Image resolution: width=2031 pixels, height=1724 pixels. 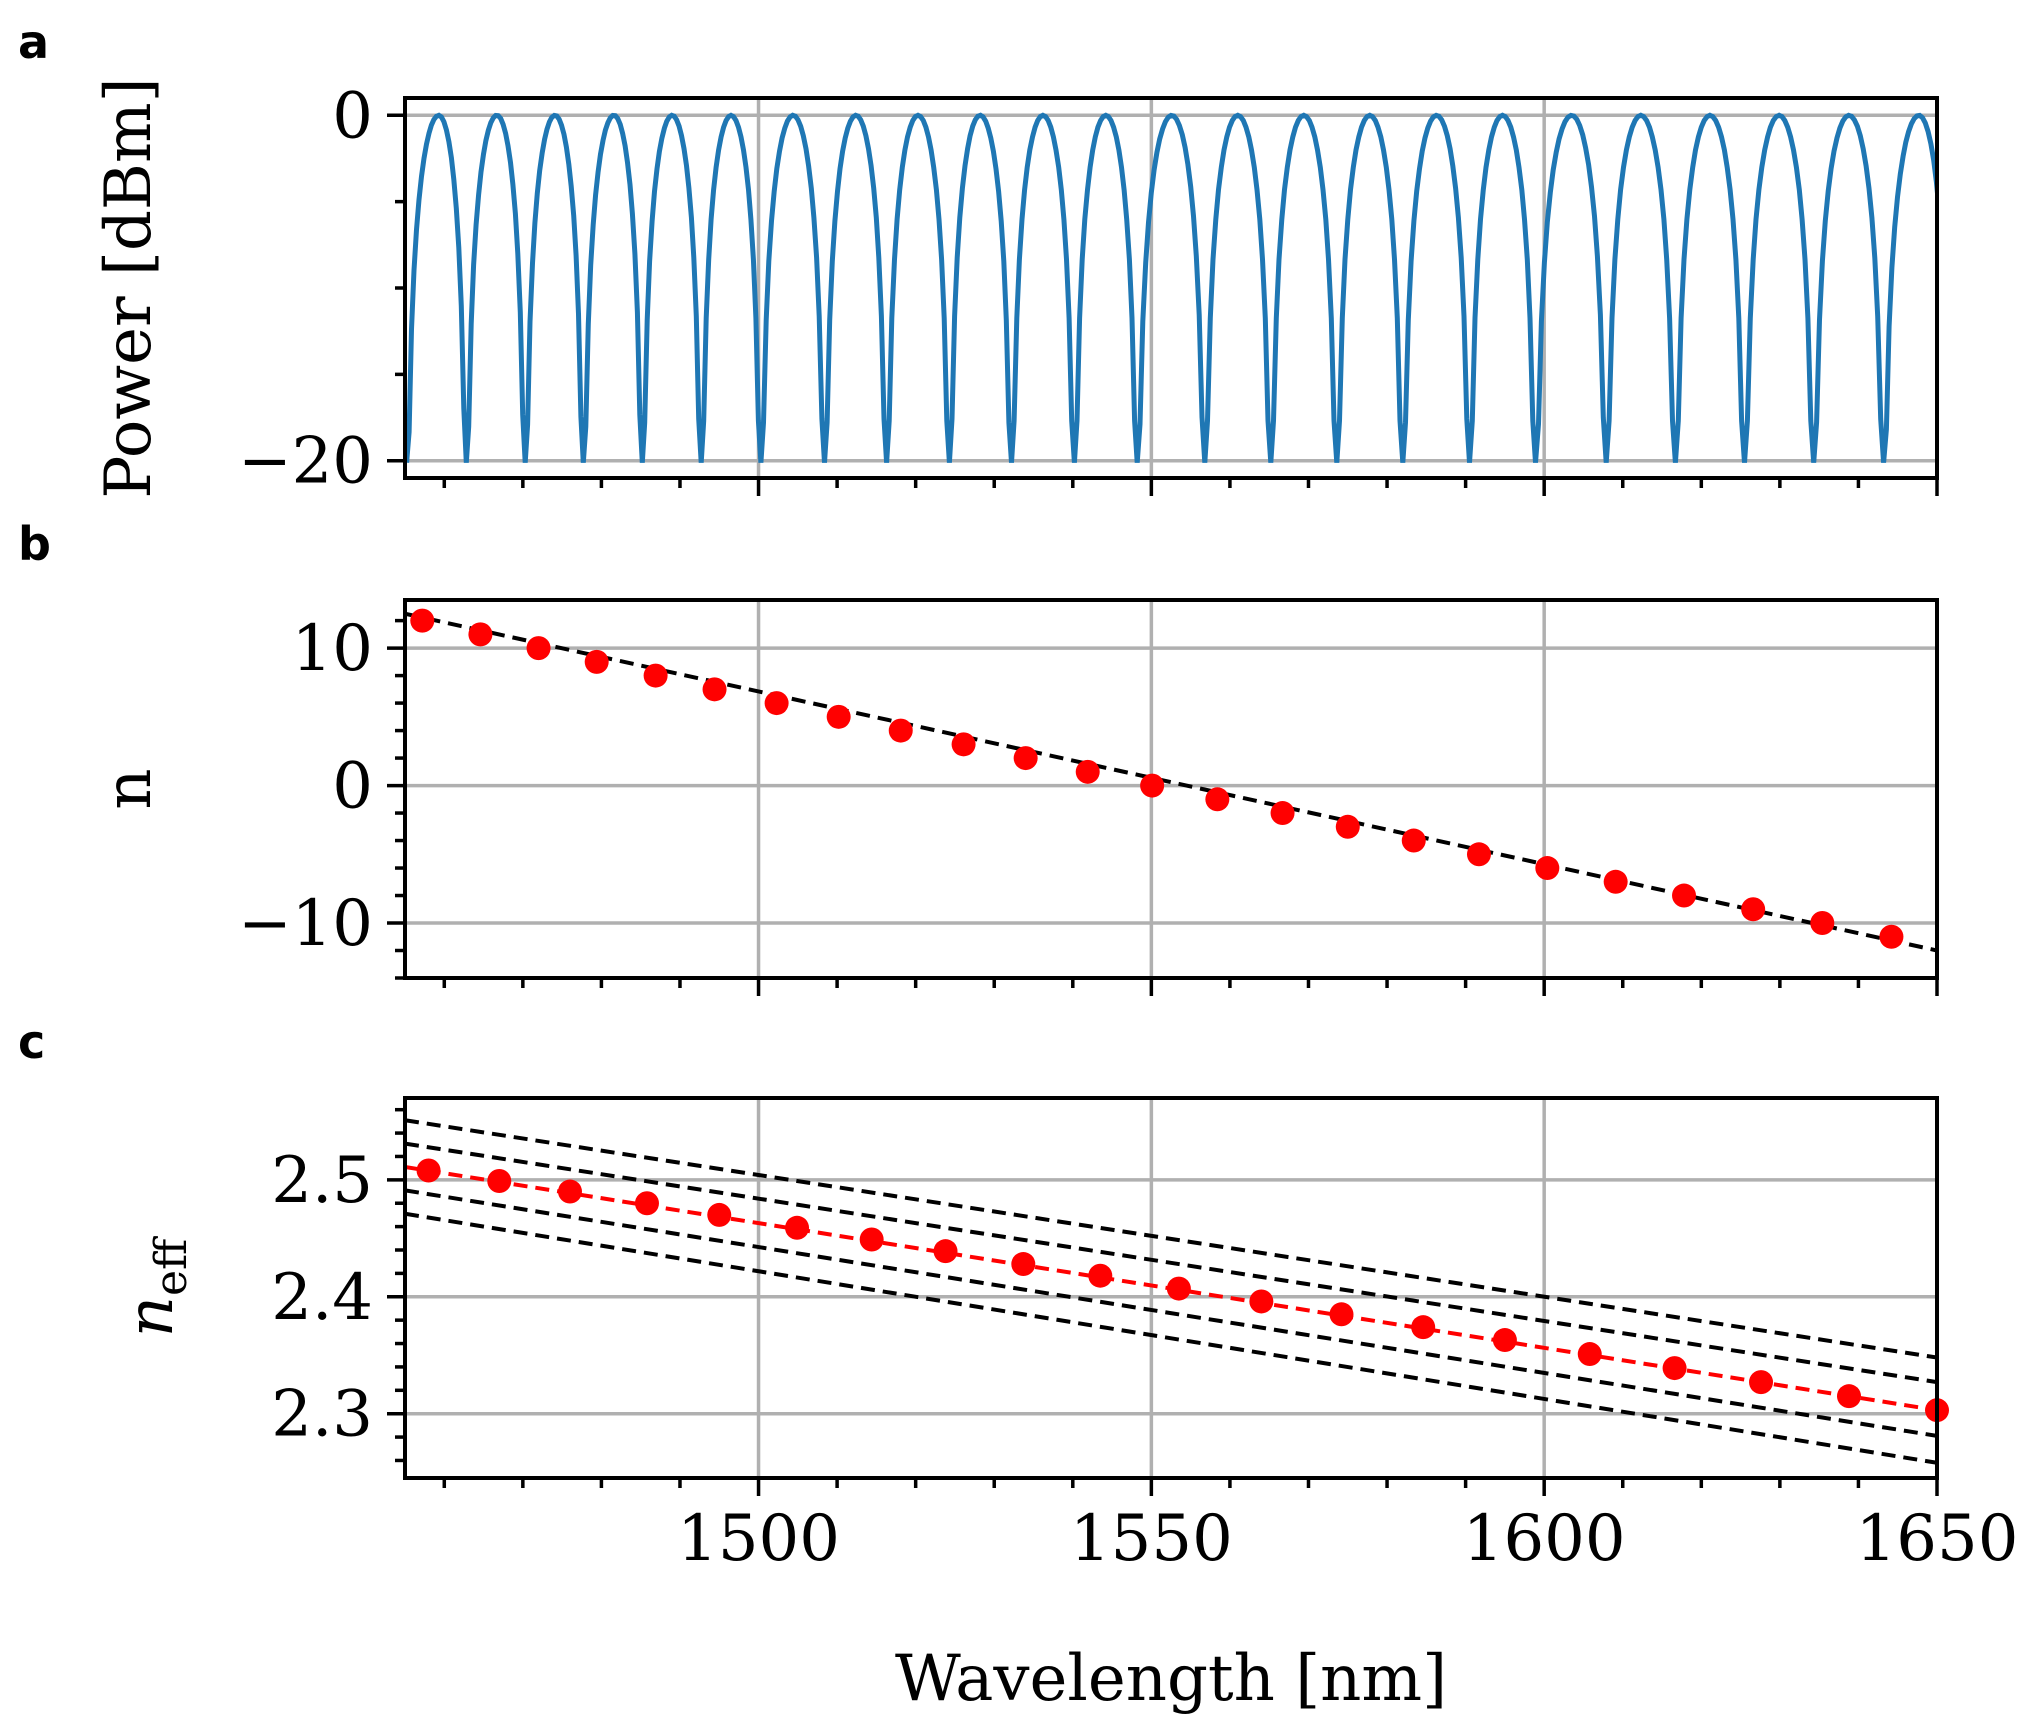 What do you see at coordinates (34, 544) in the screenshot?
I see `panel-letter-b: b` at bounding box center [34, 544].